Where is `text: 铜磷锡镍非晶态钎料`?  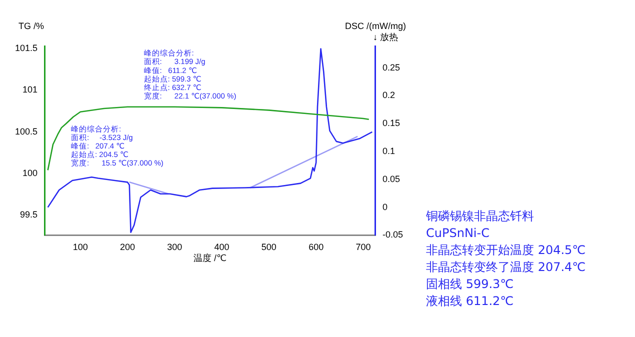 text: 铜磷锡镍非晶态钎料 is located at coordinates (480, 216).